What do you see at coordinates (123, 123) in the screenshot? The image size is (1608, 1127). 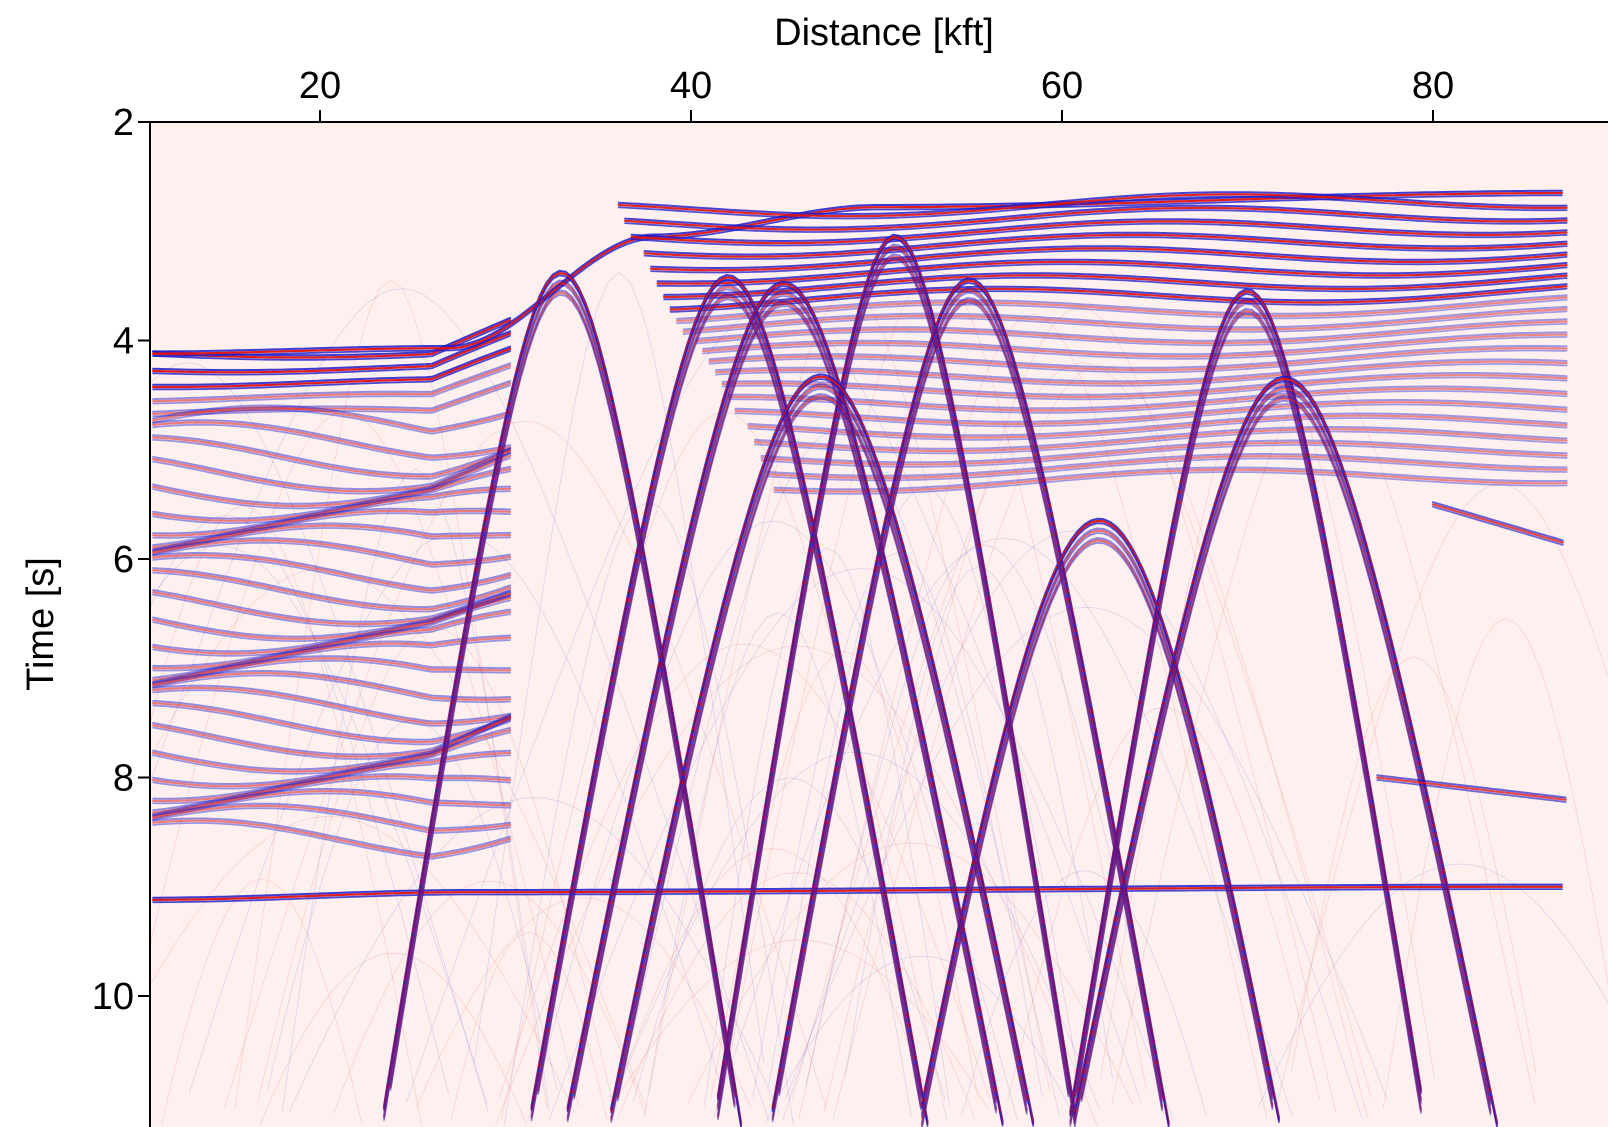 I see `y-tick-label: 2` at bounding box center [123, 123].